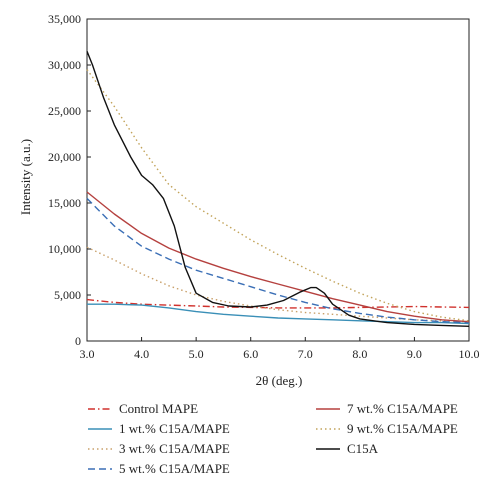 This screenshot has width=500, height=491. What do you see at coordinates (469, 354) in the screenshot?
I see `x-tick-label: 10.0` at bounding box center [469, 354].